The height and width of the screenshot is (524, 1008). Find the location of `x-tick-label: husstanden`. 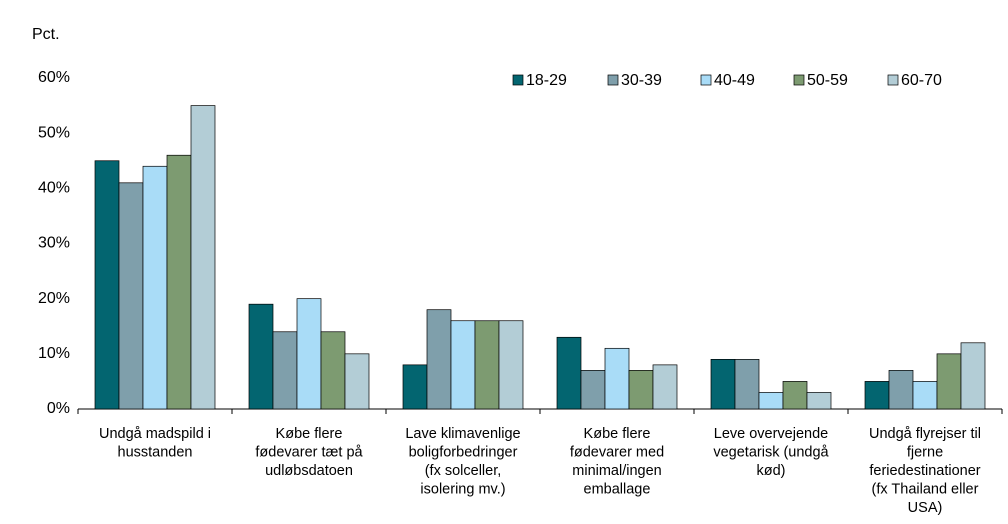

x-tick-label: husstanden is located at coordinates (155, 452).